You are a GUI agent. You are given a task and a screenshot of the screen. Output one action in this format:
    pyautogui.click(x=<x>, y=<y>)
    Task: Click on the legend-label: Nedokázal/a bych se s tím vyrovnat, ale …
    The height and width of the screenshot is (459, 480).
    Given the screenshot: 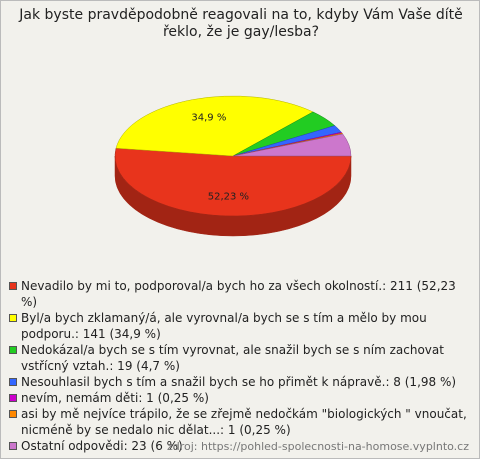 What is the action you would take?
    pyautogui.click(x=232, y=358)
    